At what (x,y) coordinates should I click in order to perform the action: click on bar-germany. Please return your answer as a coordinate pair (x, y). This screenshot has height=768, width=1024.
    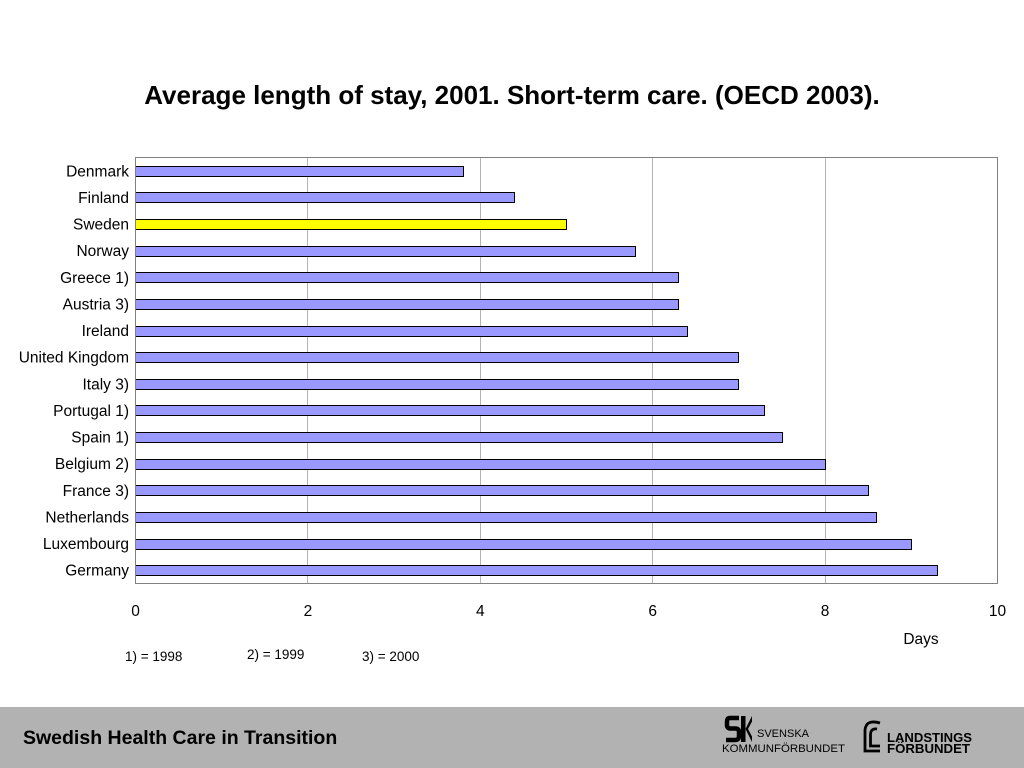
    Looking at the image, I should click on (536, 570).